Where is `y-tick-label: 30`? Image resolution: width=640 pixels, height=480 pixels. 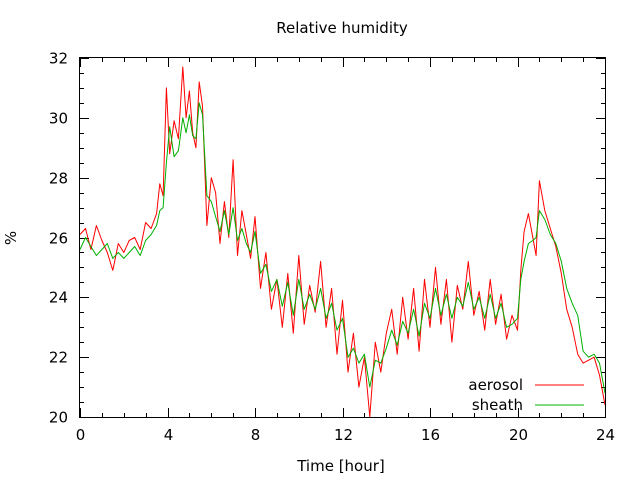 y-tick-label: 30 is located at coordinates (58, 119).